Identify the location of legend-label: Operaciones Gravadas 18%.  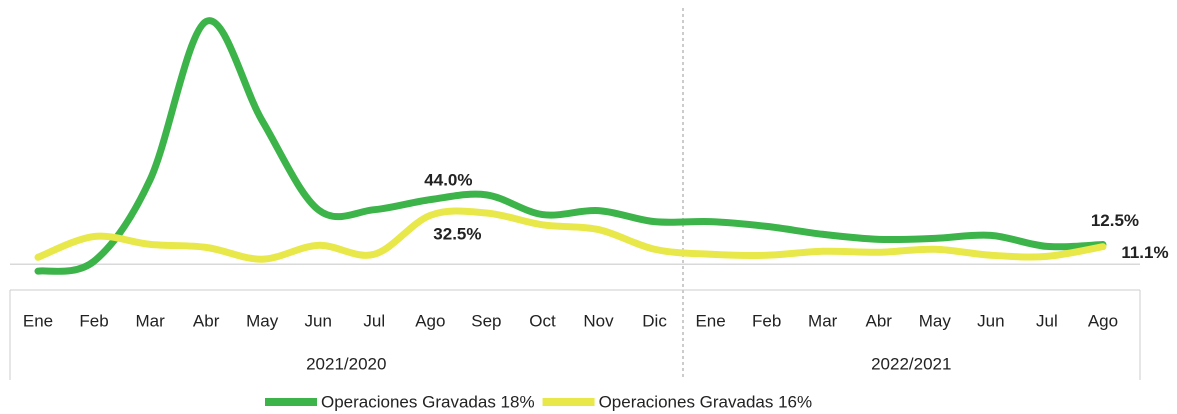
(428, 401).